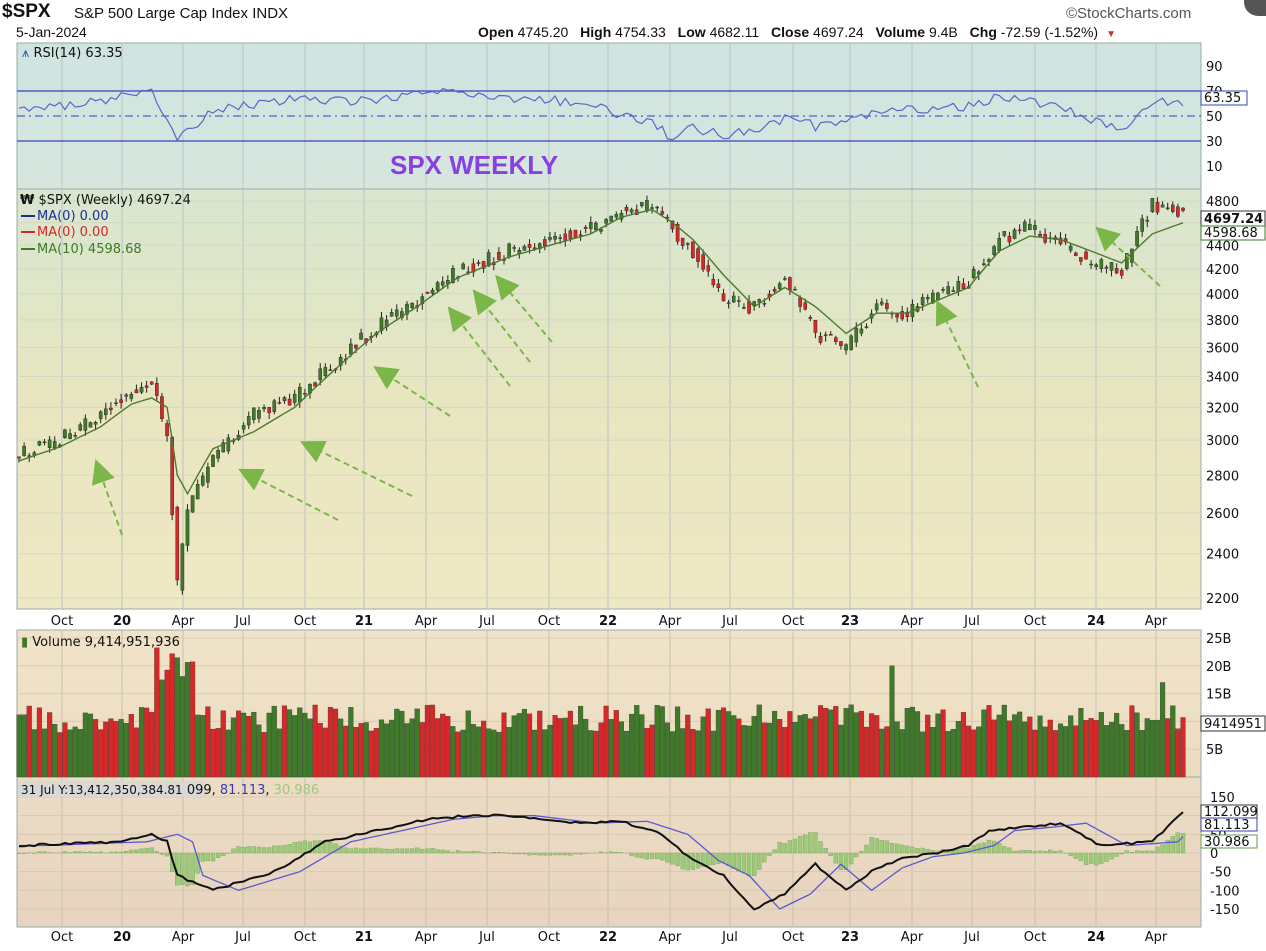 The width and height of the screenshot is (1266, 951). Describe the element at coordinates (1220, 873) in the screenshot. I see `macd-tick-label: -50` at that location.